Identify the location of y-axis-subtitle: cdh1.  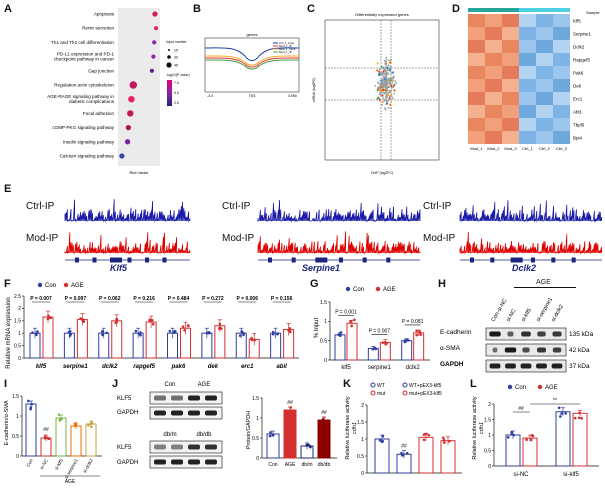
(355, 428).